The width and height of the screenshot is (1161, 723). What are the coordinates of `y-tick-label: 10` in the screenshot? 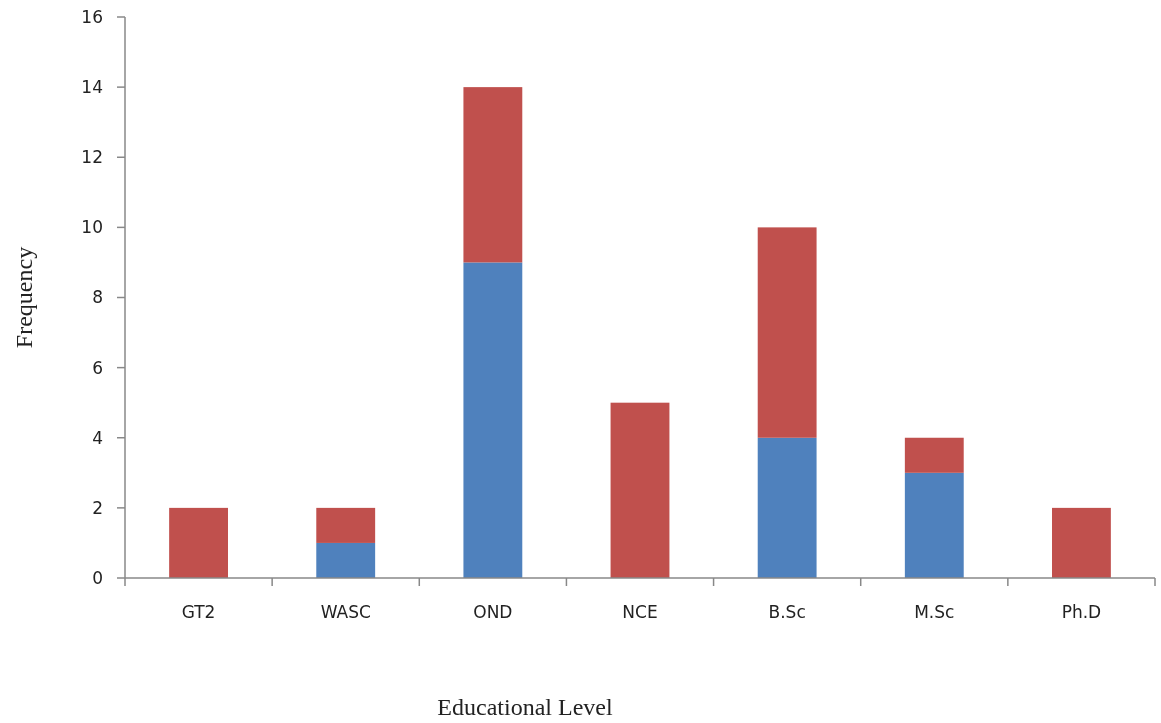 It's located at (92, 227).